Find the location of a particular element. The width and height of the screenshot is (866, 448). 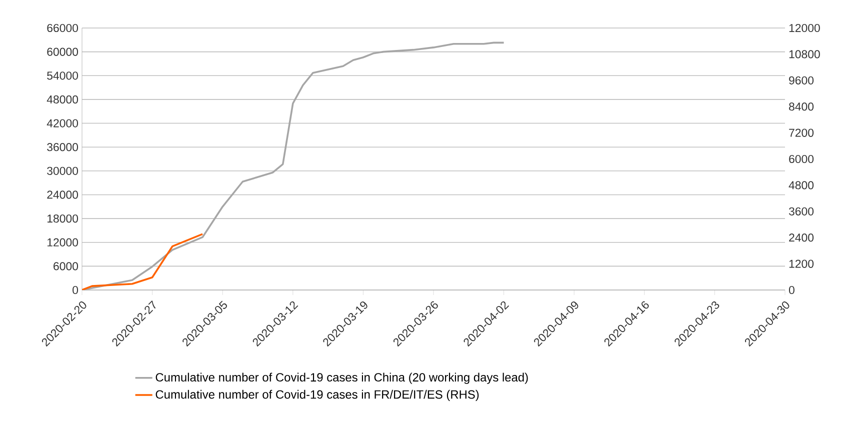

legend-label: Cumulative number of Covid-19 cases in FR/DE/IT/ES (RHS) is located at coordinates (317, 396).